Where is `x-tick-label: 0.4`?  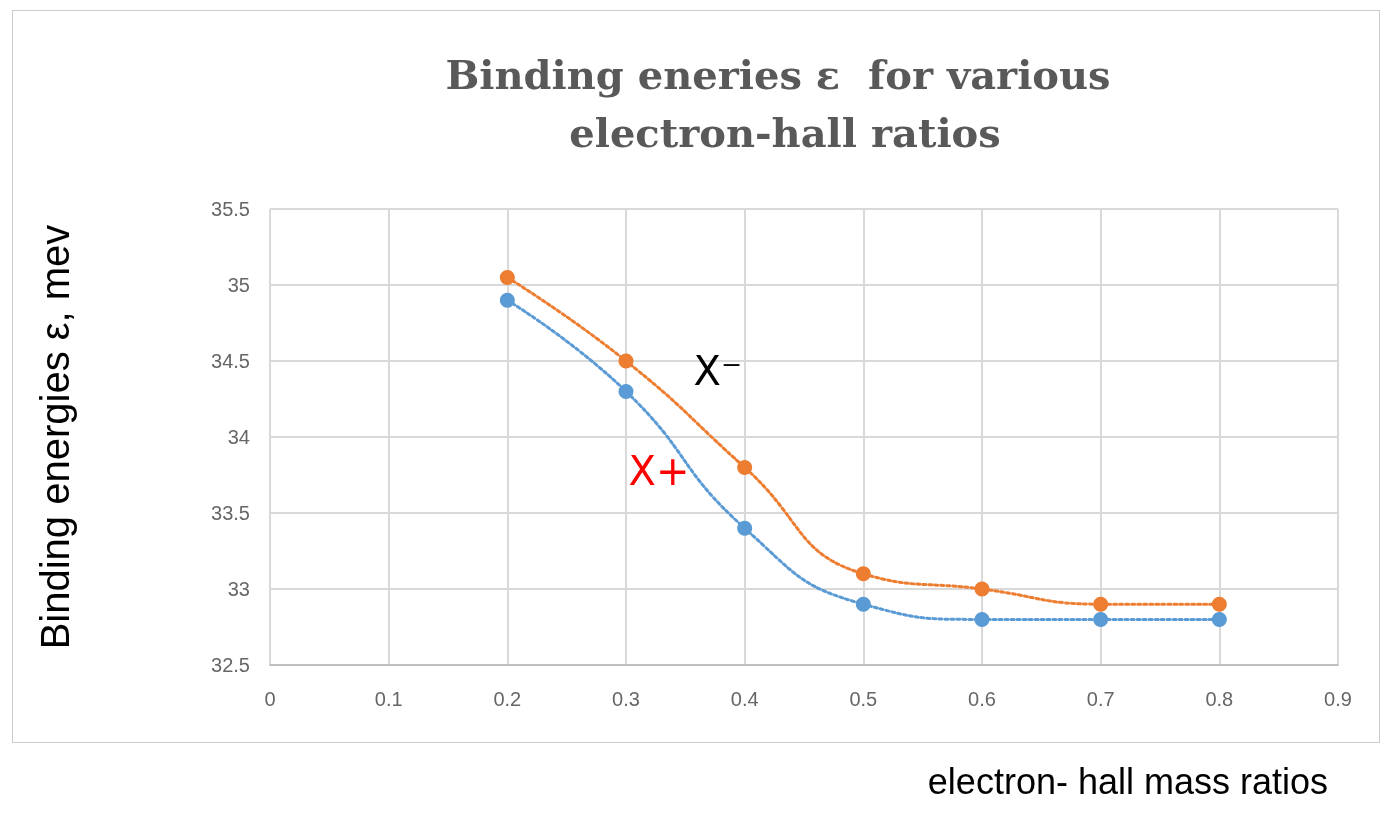 x-tick-label: 0.4 is located at coordinates (744, 699).